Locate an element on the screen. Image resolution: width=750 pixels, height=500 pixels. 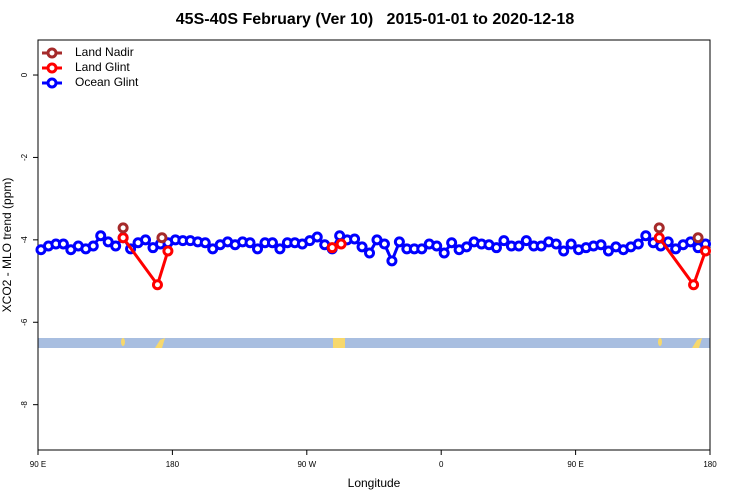
map-strip is located at coordinates (374, 343).